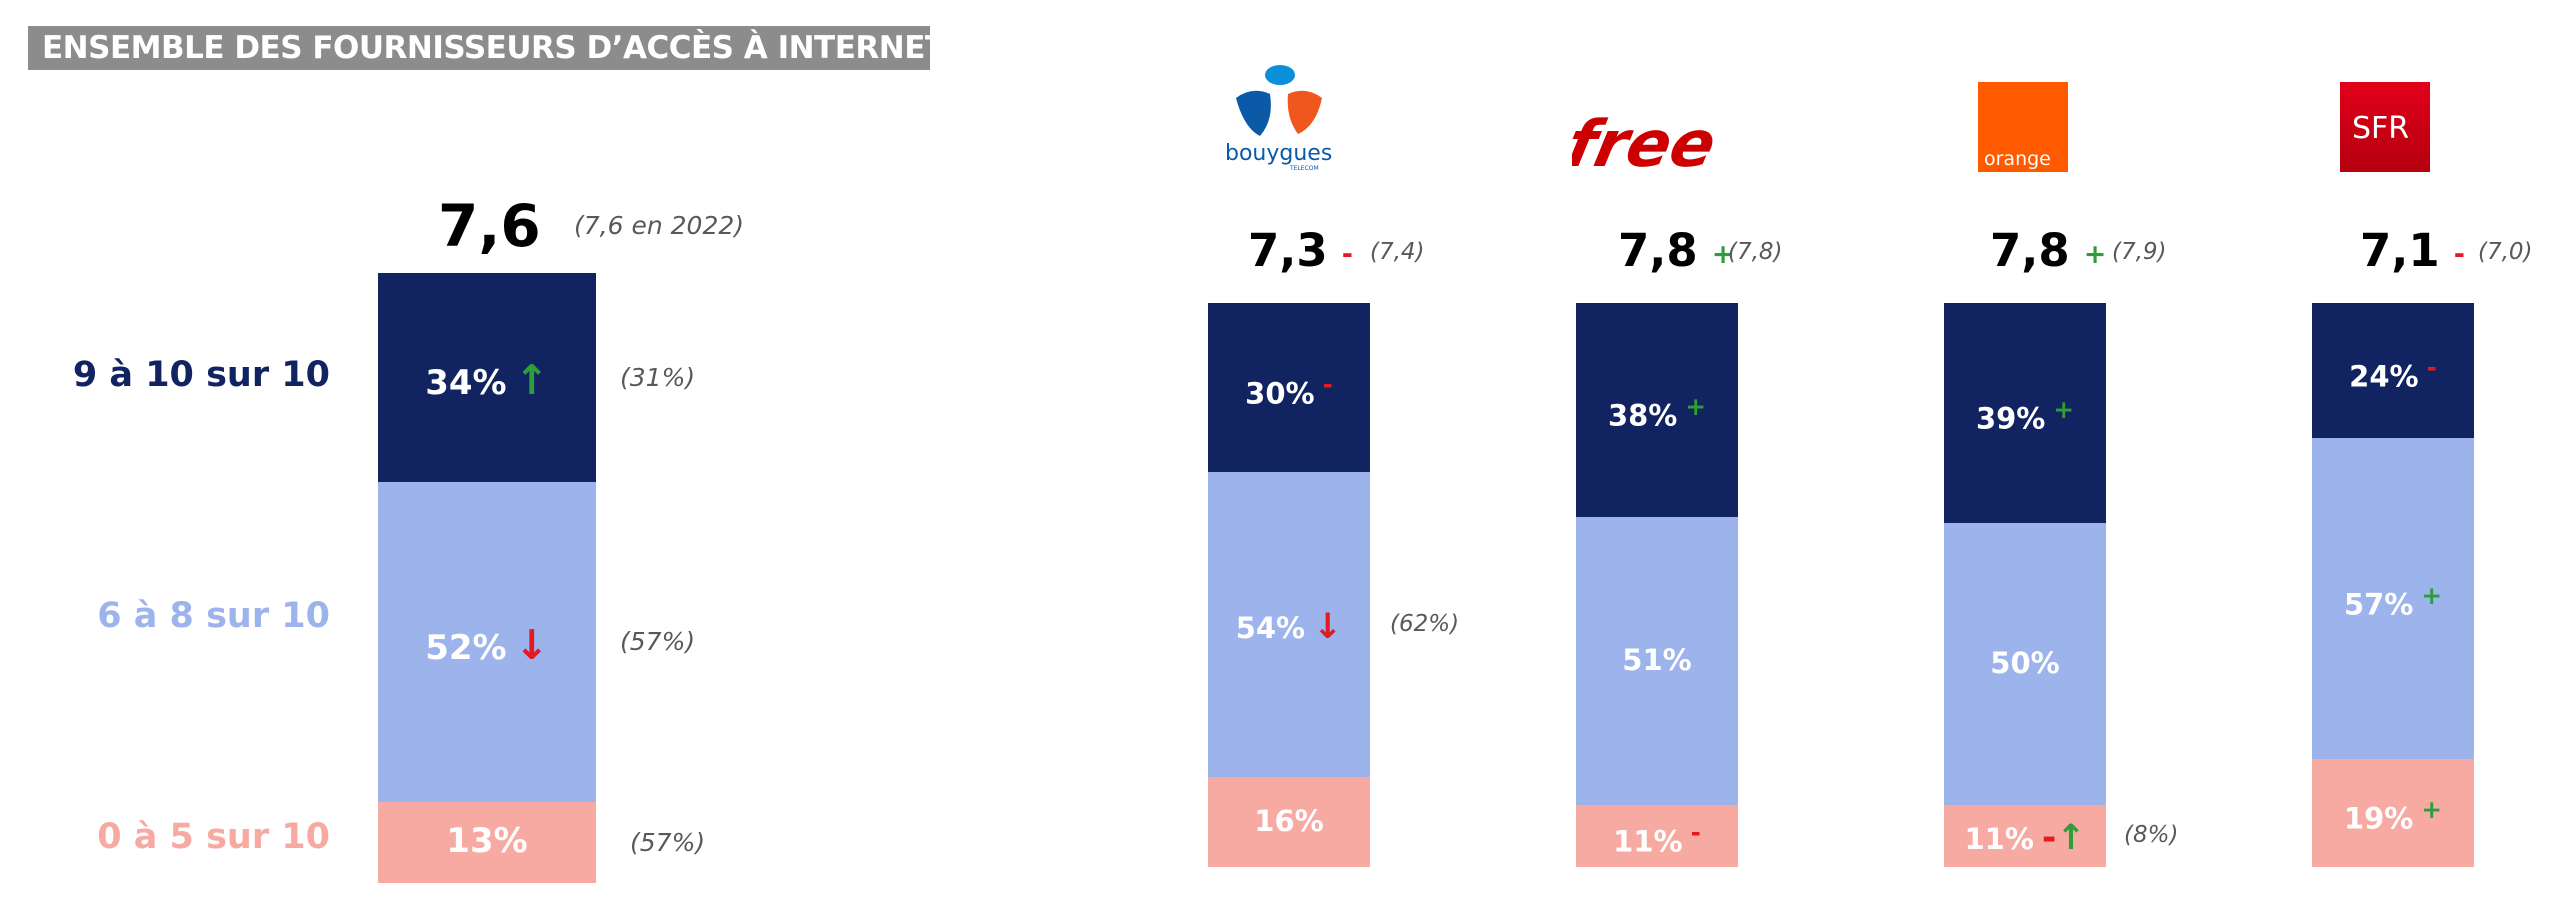  I want to click on score-sfr: 7,1-, so click(2412, 250).